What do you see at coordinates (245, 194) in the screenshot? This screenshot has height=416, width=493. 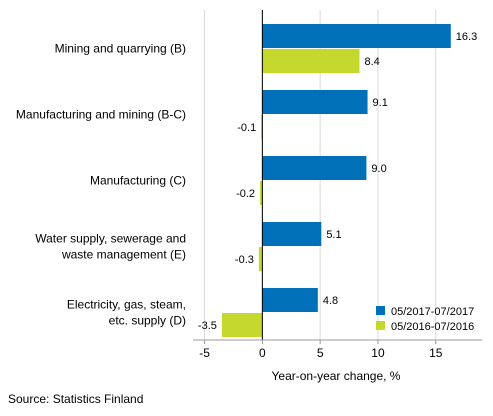 I see `data-label: -0.2` at bounding box center [245, 194].